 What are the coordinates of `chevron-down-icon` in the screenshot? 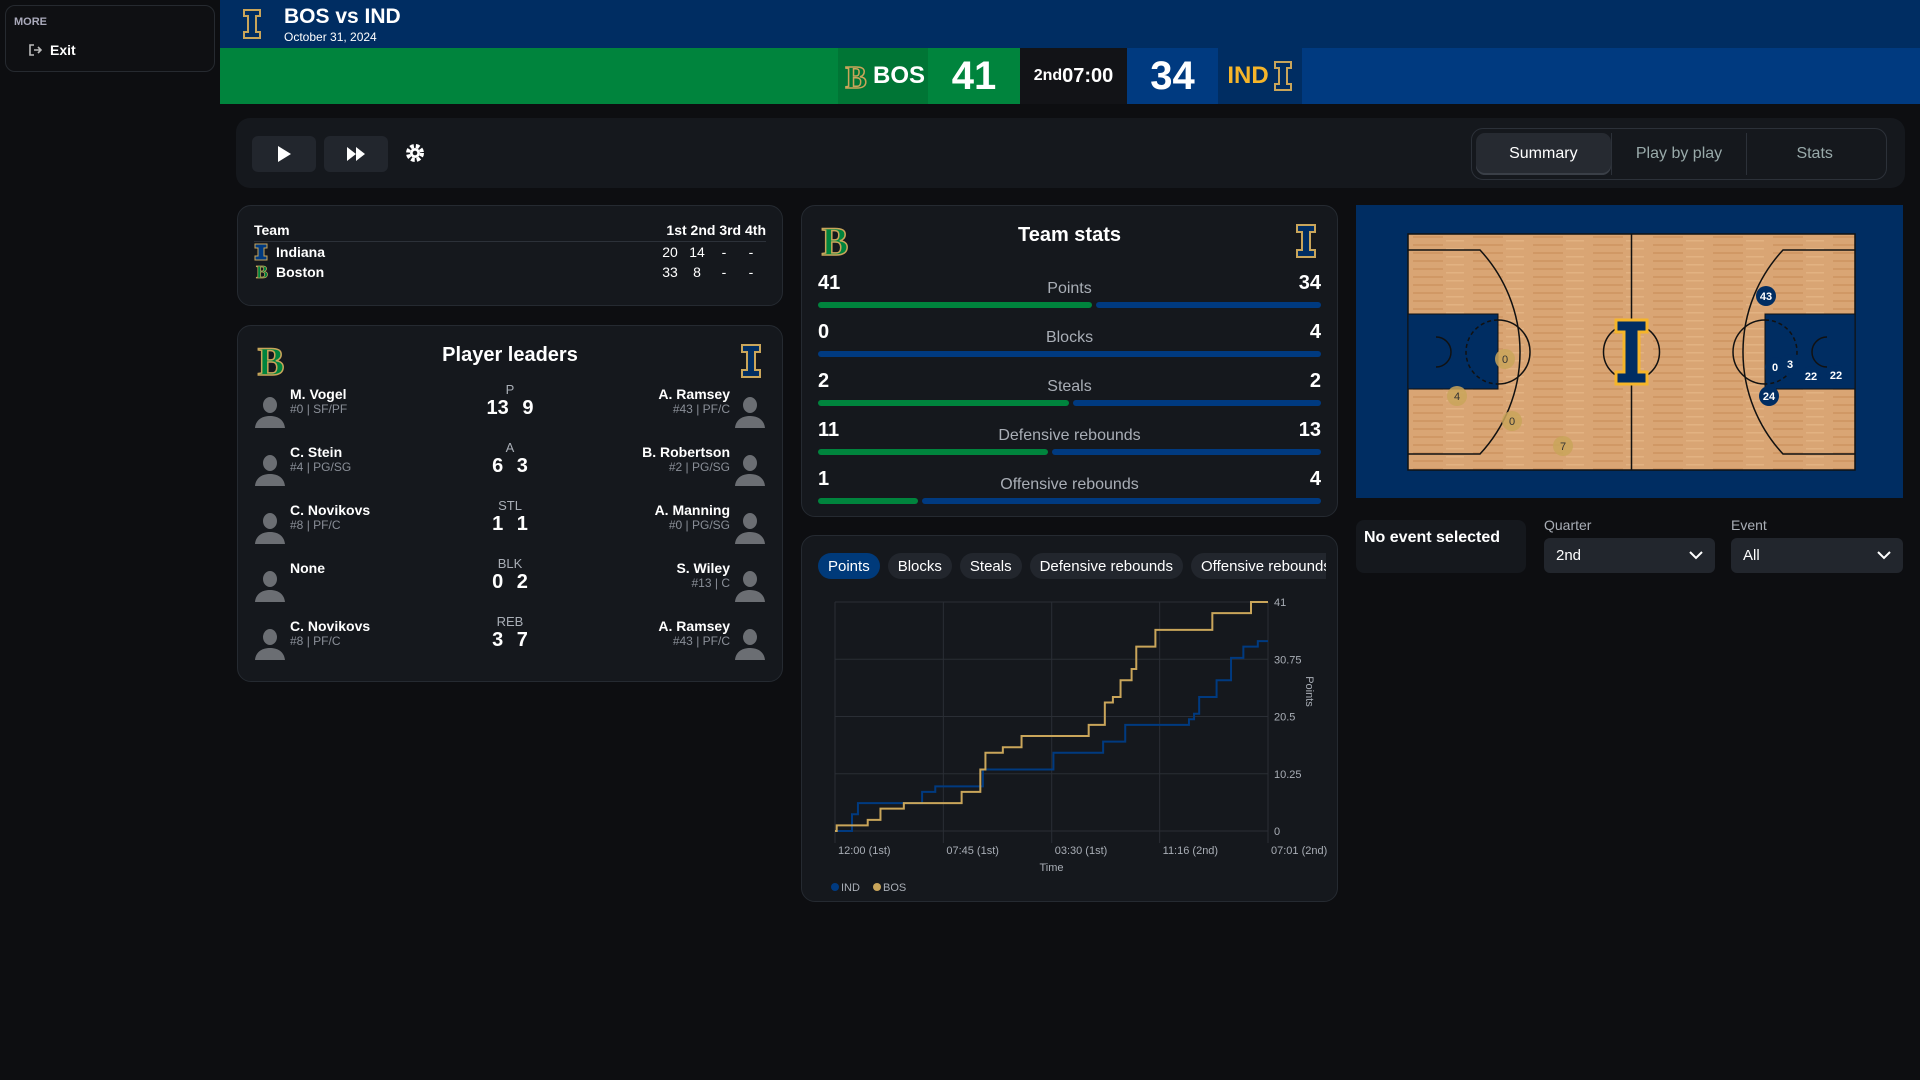 It's located at (1884, 555).